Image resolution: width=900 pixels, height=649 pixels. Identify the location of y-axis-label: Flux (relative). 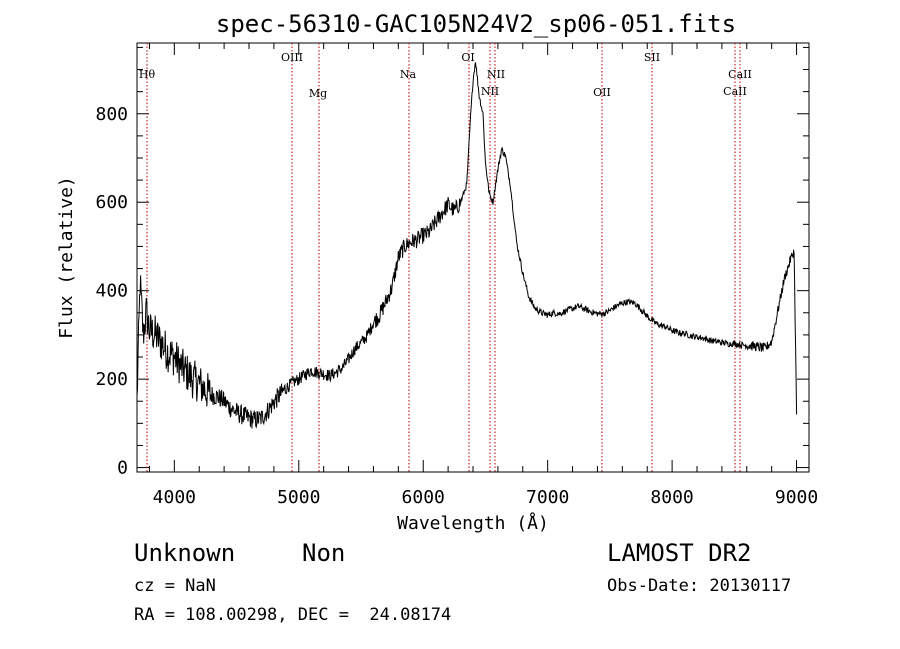
(66, 257).